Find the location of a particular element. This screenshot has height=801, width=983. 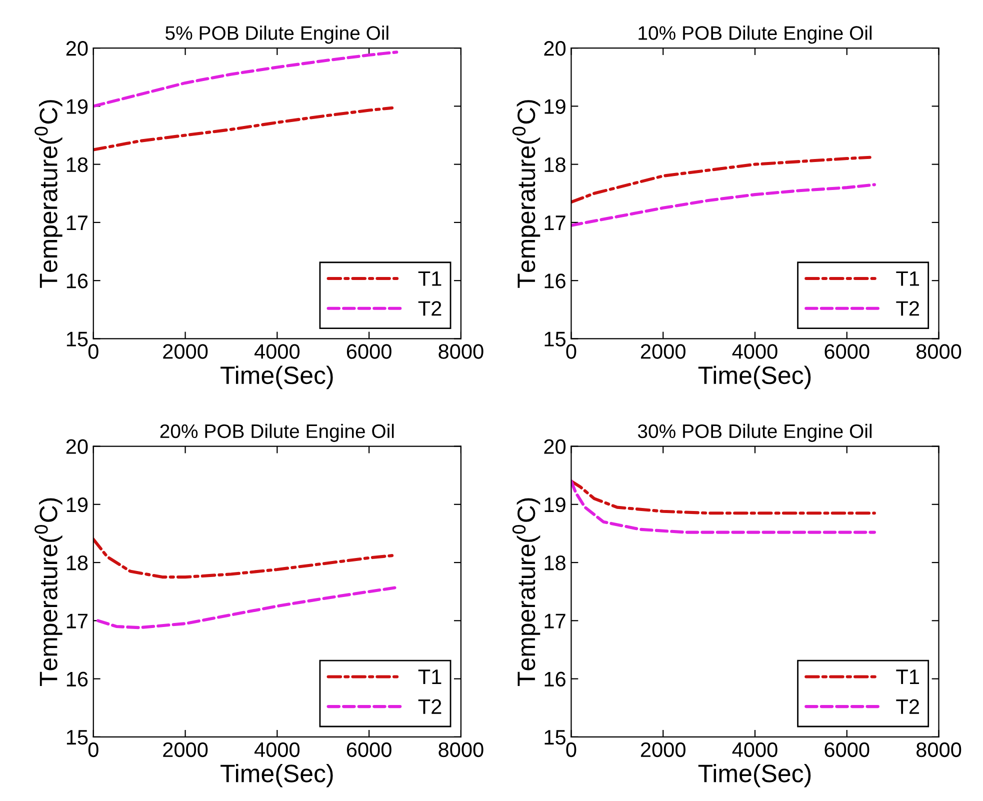

chart-title: 20% POB Dilute Engine Oil is located at coordinates (277, 433).